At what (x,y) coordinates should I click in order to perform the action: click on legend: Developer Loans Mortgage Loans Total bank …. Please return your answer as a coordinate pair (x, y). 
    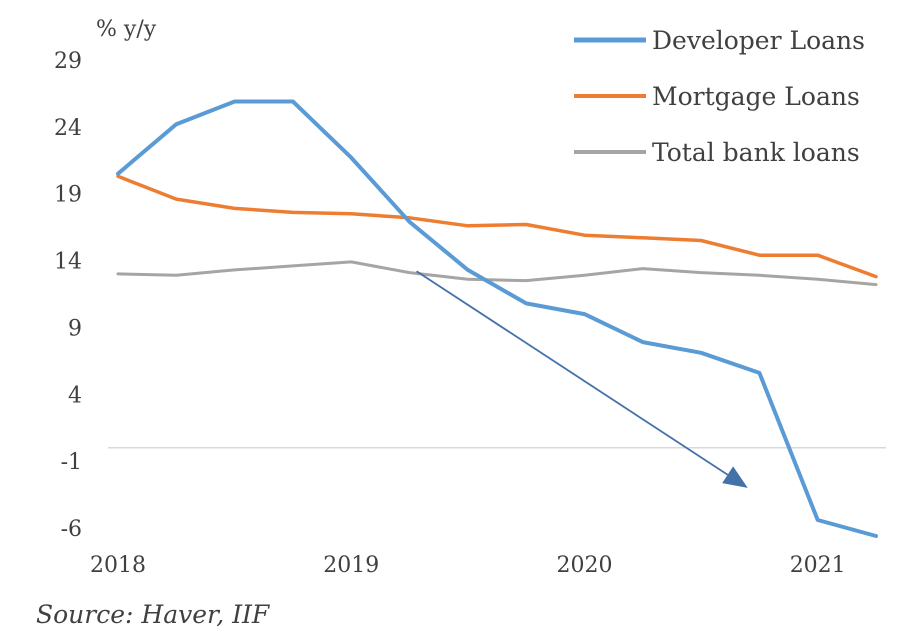
    Looking at the image, I should click on (719, 96).